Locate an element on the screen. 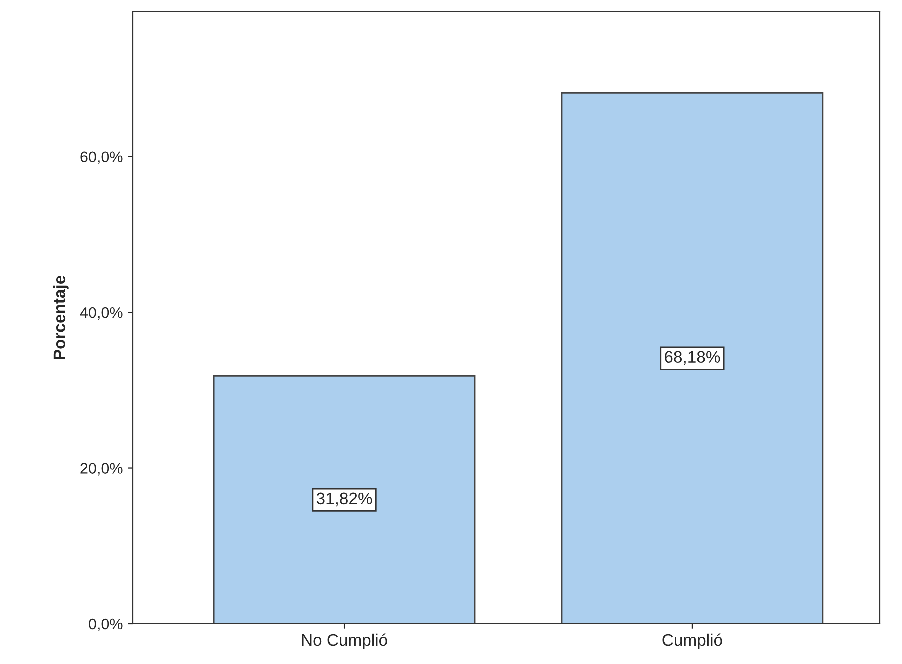  x-tick-label: Cumplió is located at coordinates (692, 642).